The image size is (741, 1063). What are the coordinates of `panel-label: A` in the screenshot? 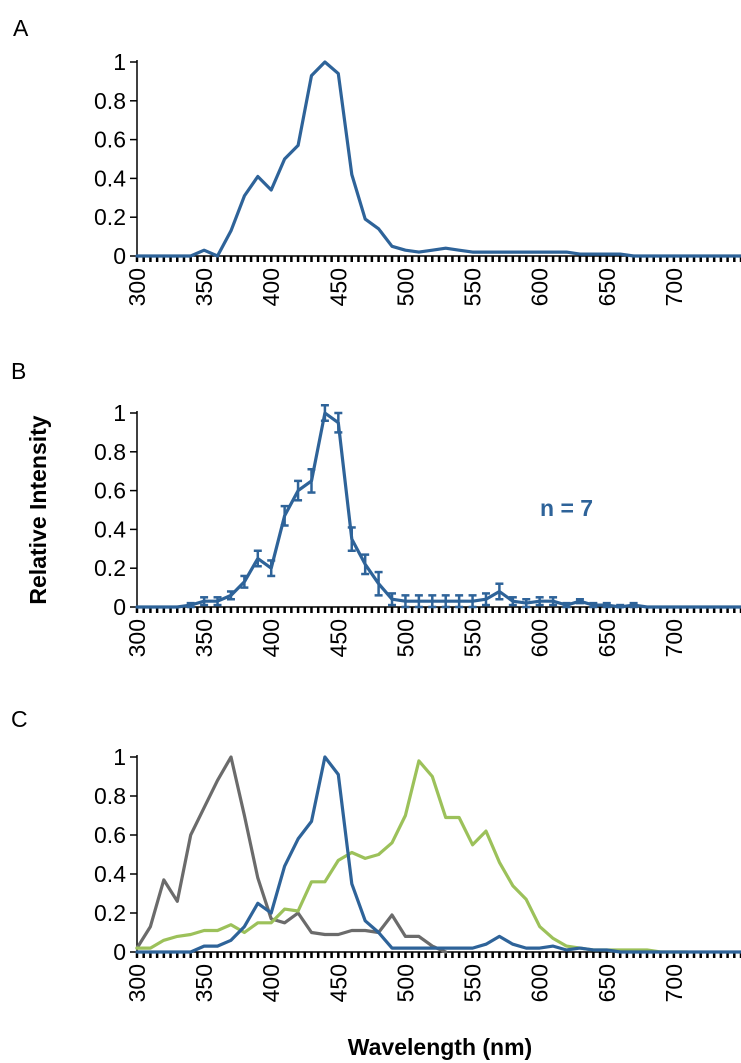 It's located at (21, 28).